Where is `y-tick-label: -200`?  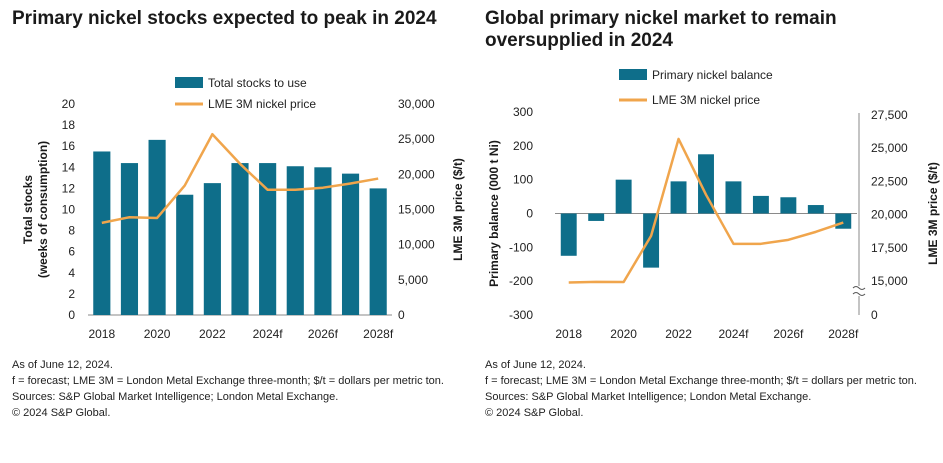
y-tick-label: -200 is located at coordinates (521, 281).